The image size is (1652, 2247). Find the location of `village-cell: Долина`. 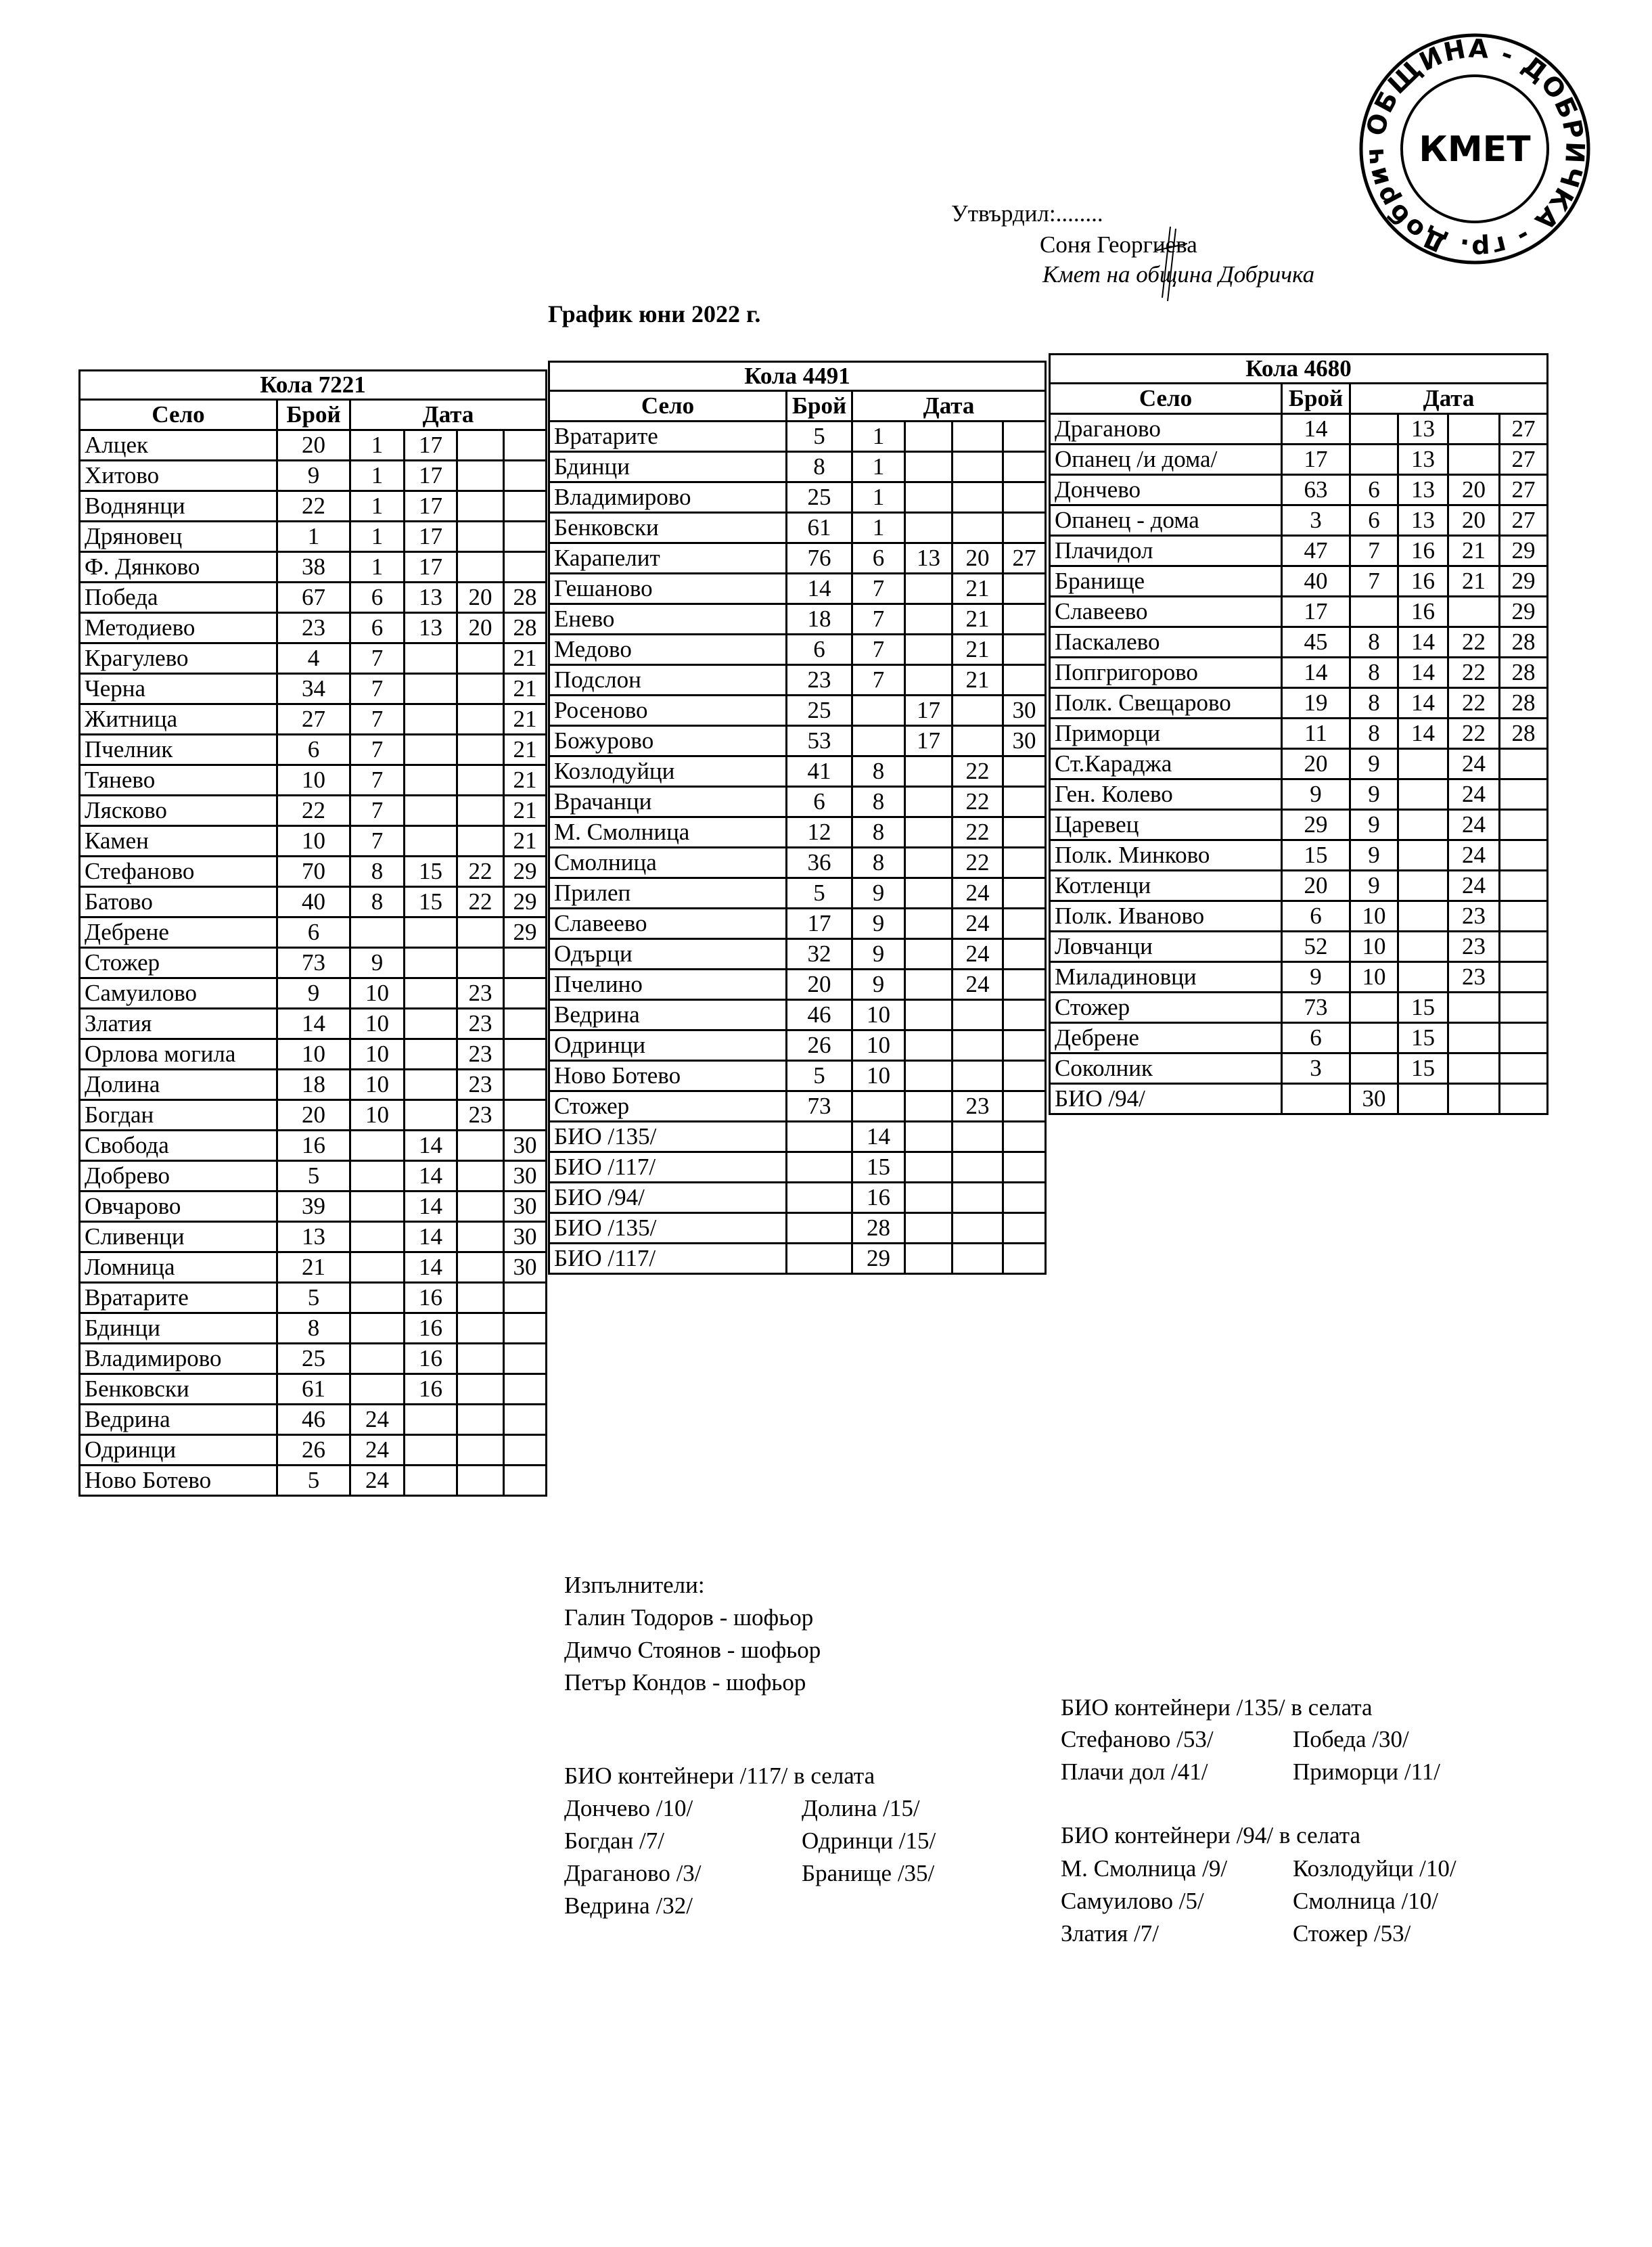

village-cell: Долина is located at coordinates (178, 1084).